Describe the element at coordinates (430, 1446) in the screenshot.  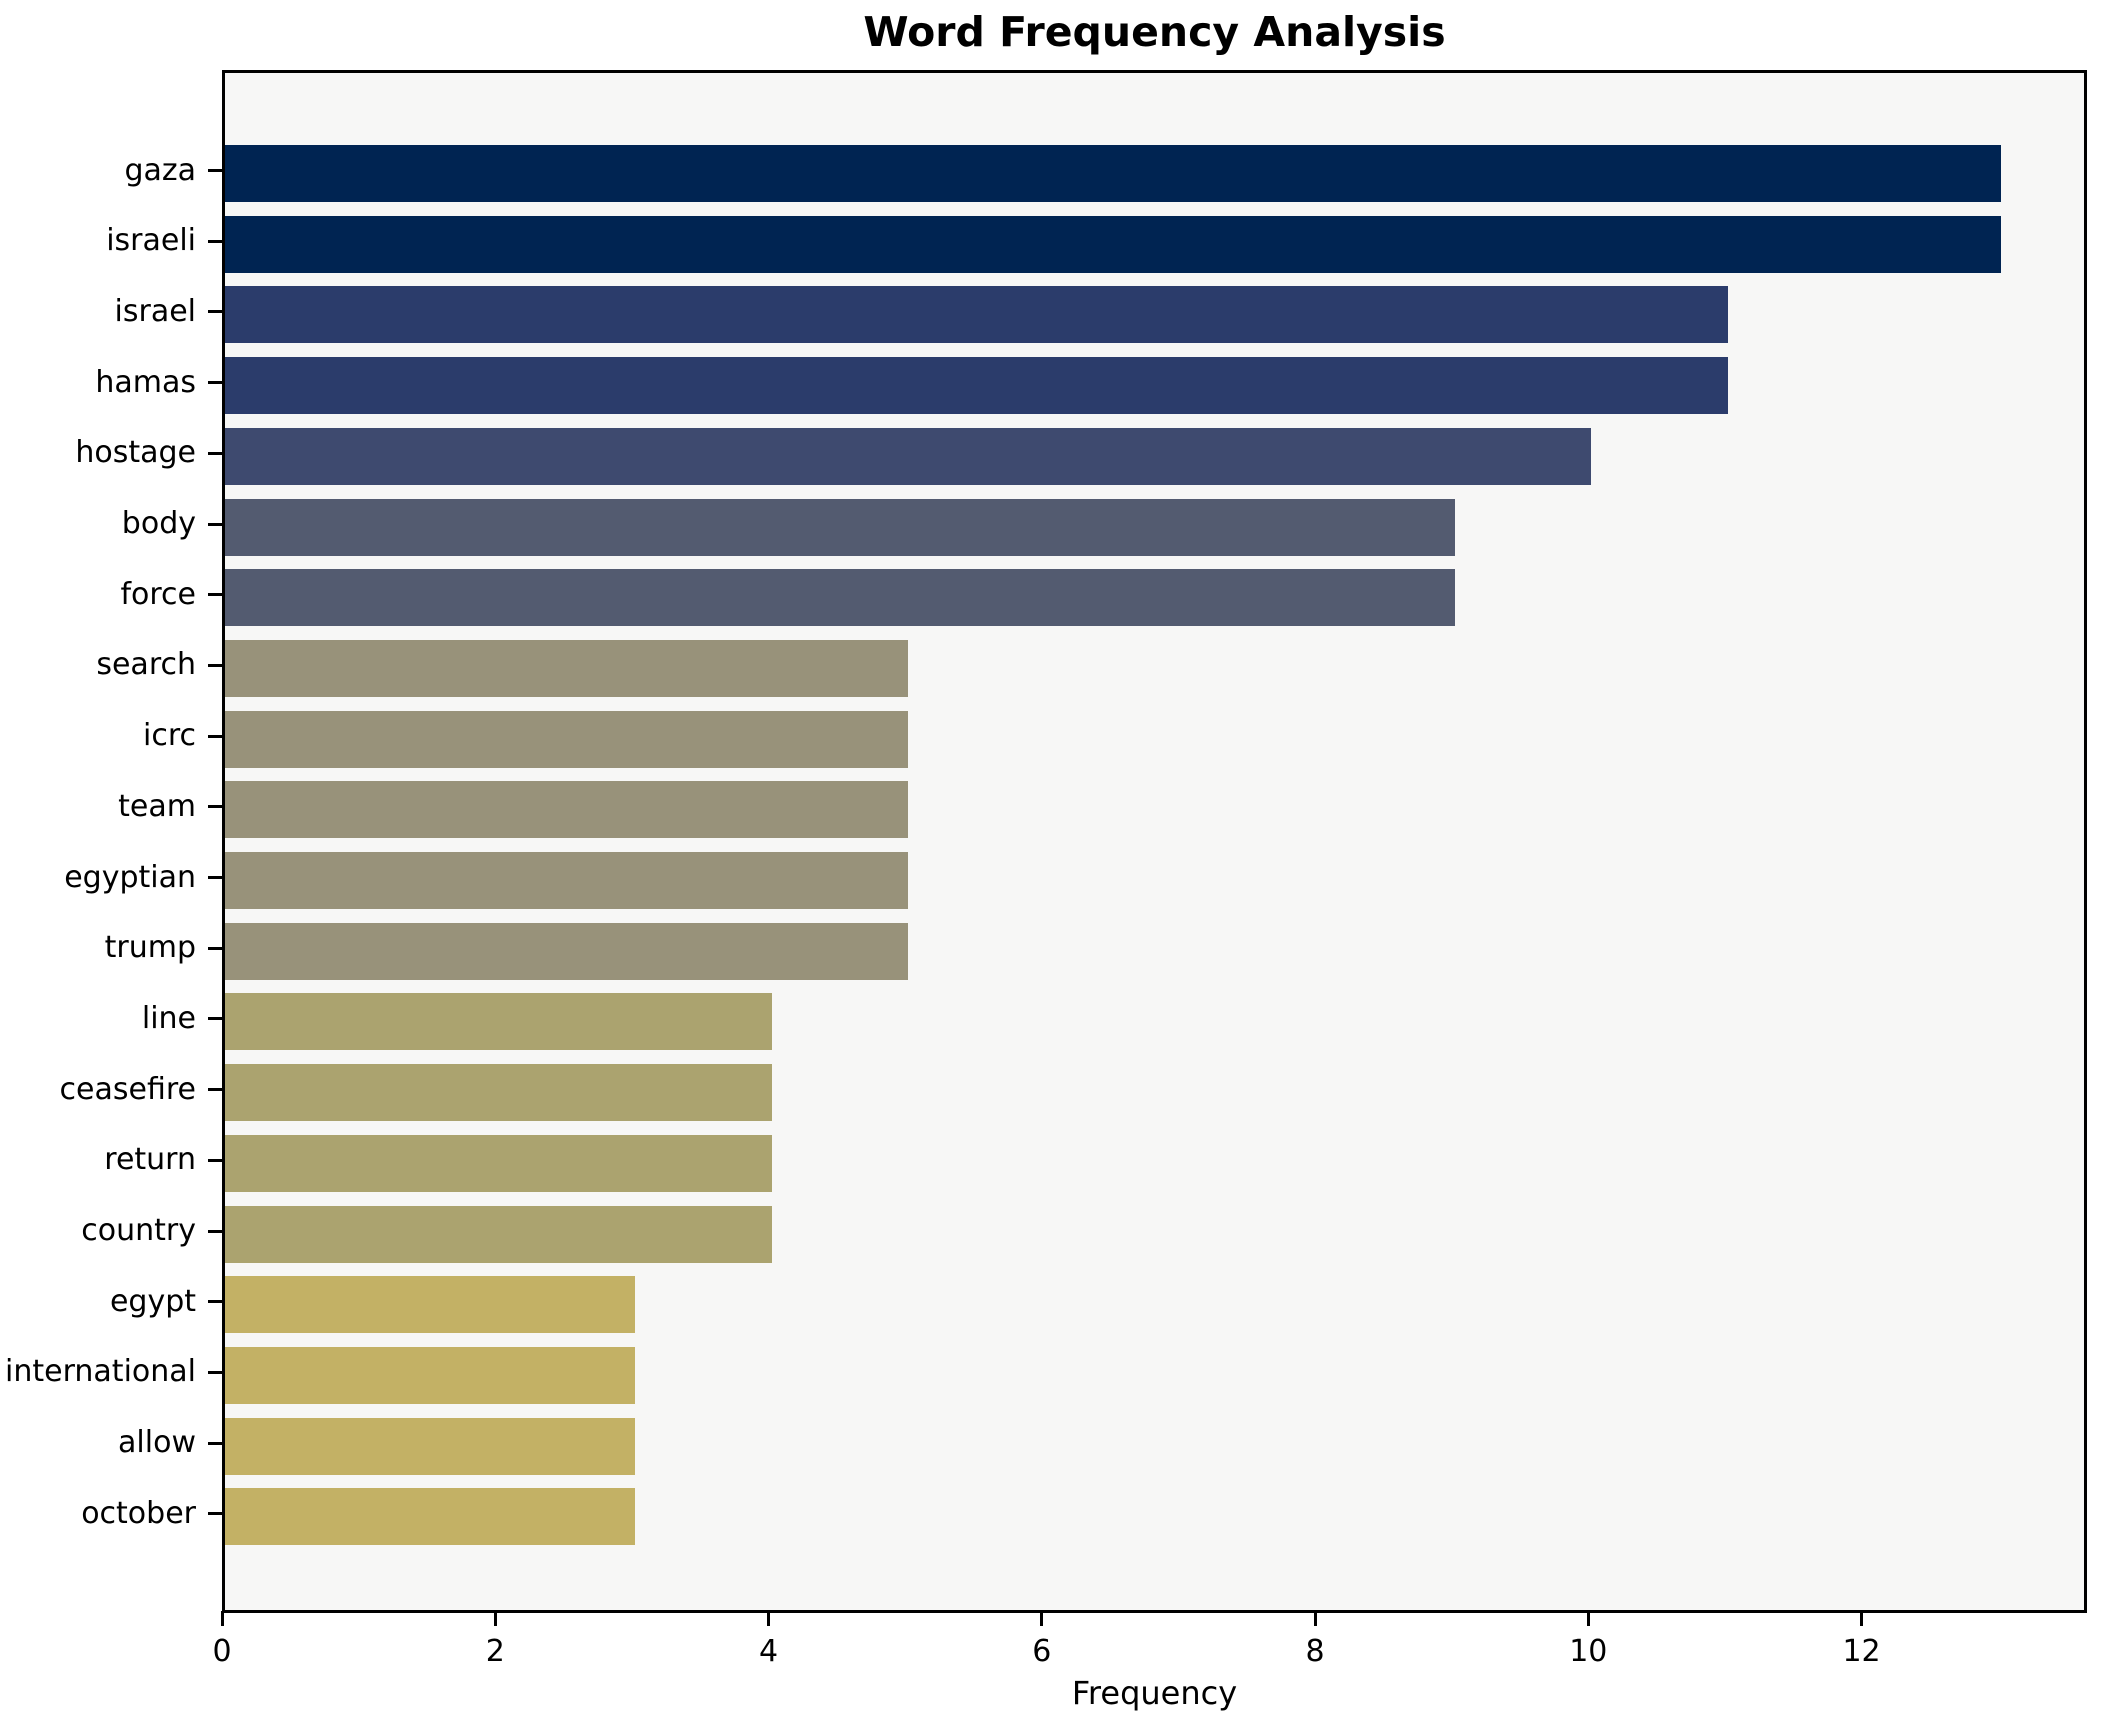
I see `bar-allow` at that location.